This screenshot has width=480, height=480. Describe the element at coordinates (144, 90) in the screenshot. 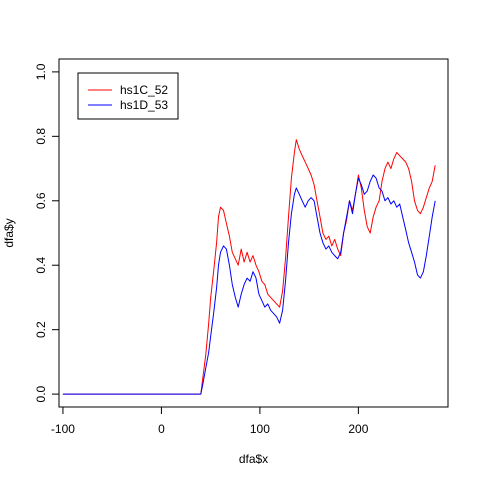

I see `legend-label-hs1c-52: hs1C_52` at that location.